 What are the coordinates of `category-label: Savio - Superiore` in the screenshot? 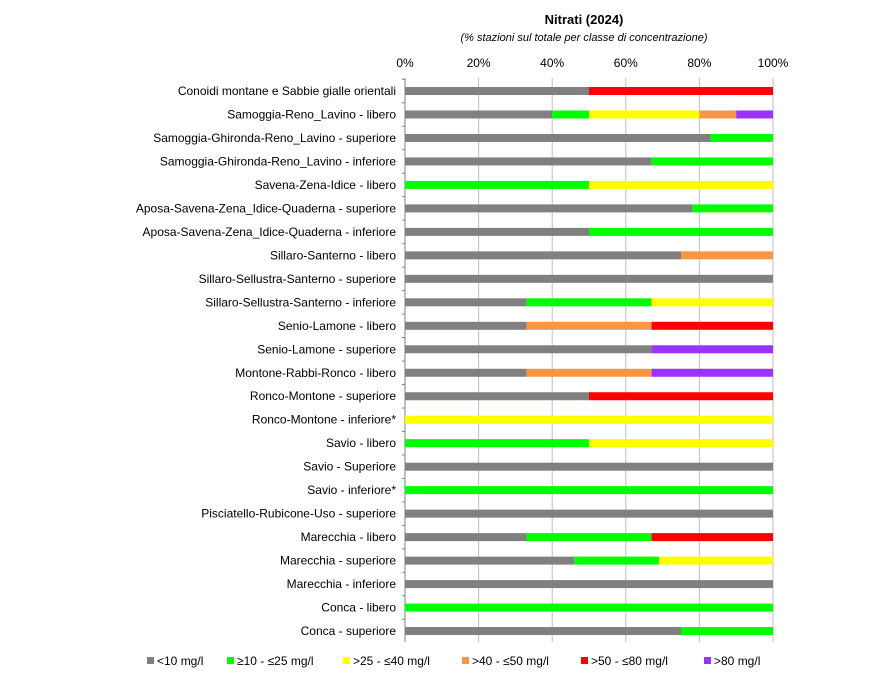 It's located at (349, 467).